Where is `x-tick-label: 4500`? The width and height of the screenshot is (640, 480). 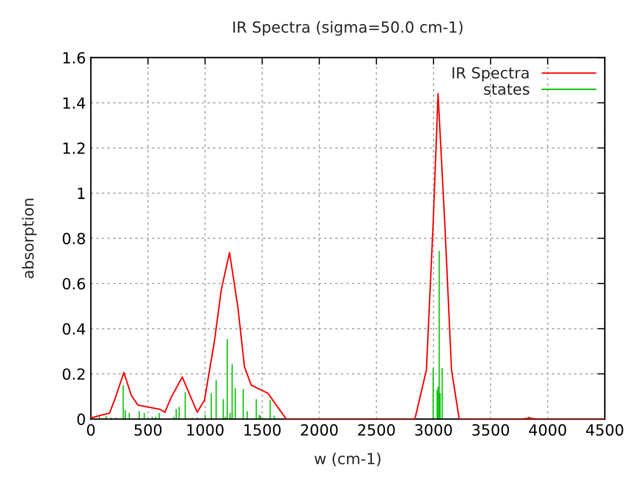
x-tick-label: 4500 is located at coordinates (605, 430).